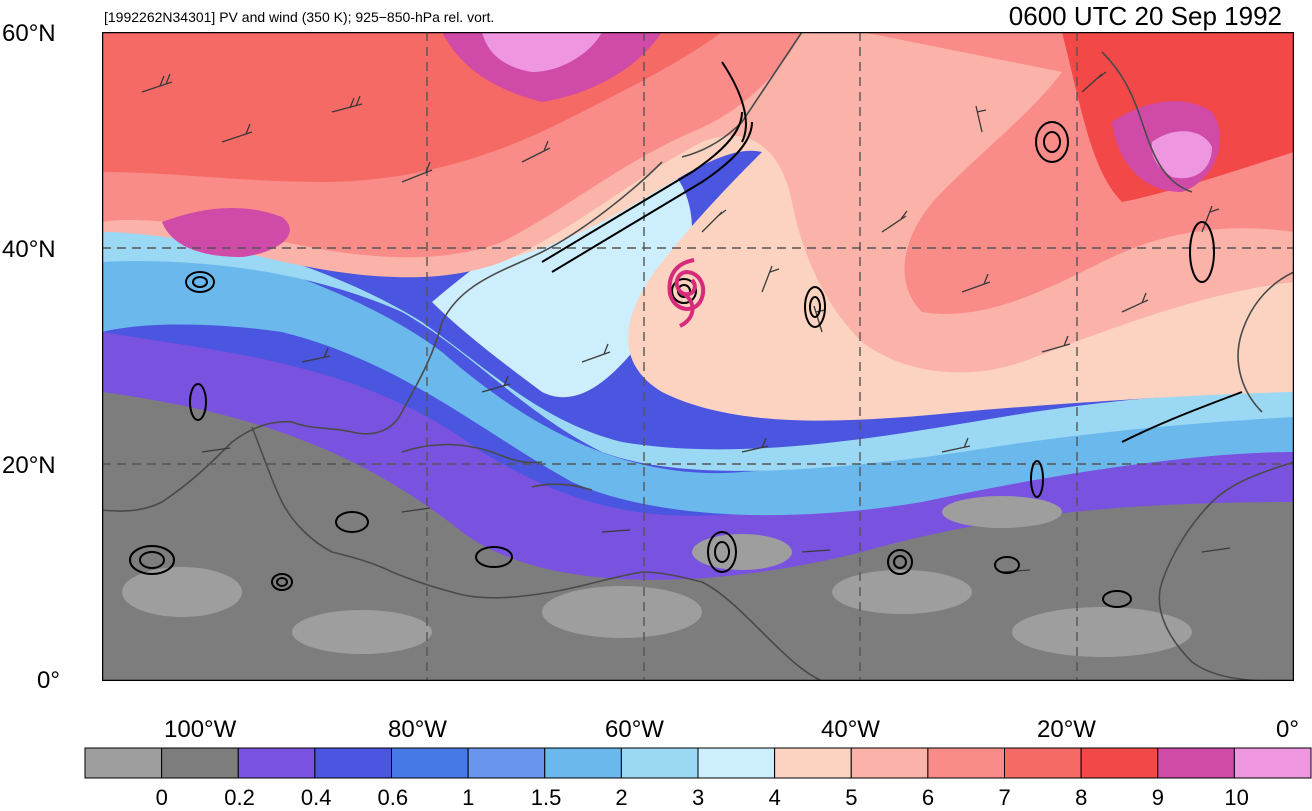  Describe the element at coordinates (29, 249) in the screenshot. I see `lat-label-40n: 40°N` at that location.